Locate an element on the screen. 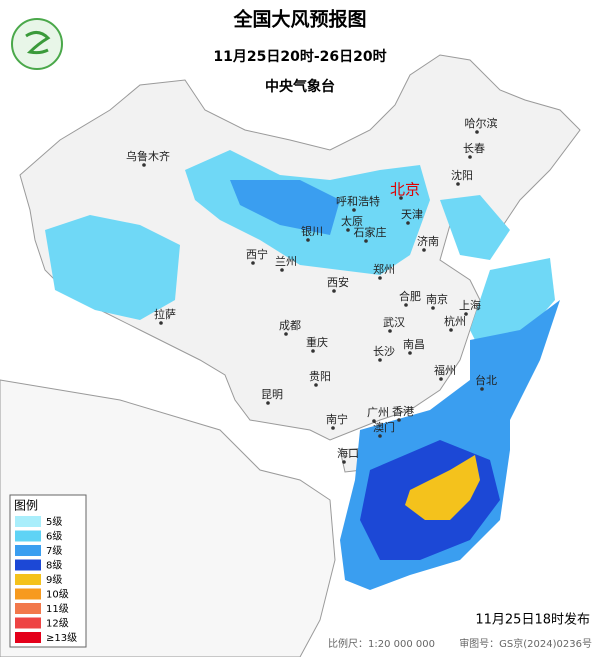 The image size is (600, 657). legend-label: ≥13级 is located at coordinates (61, 638).